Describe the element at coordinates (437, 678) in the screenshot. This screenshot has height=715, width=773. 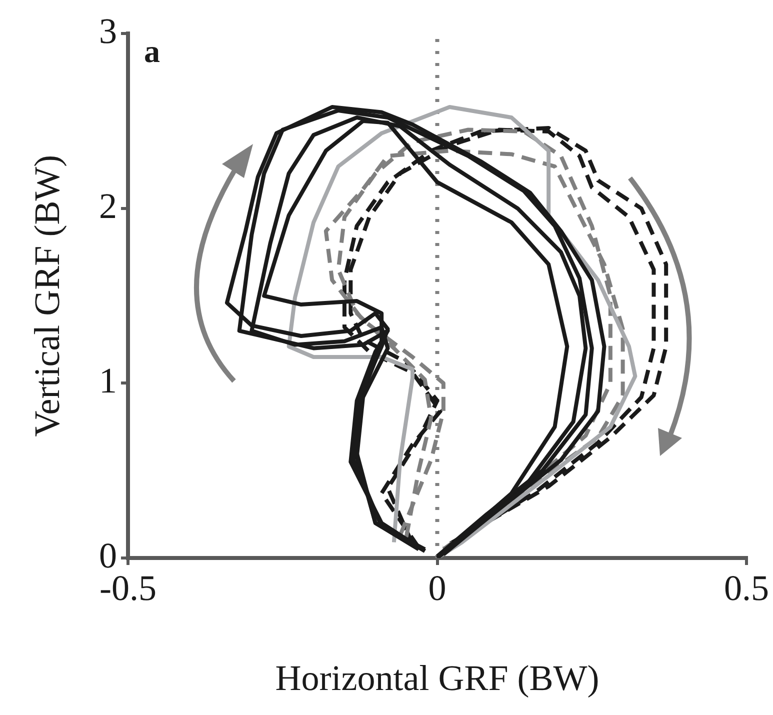
I see `x-axis-title: Horizontal GRF (BW)` at that location.